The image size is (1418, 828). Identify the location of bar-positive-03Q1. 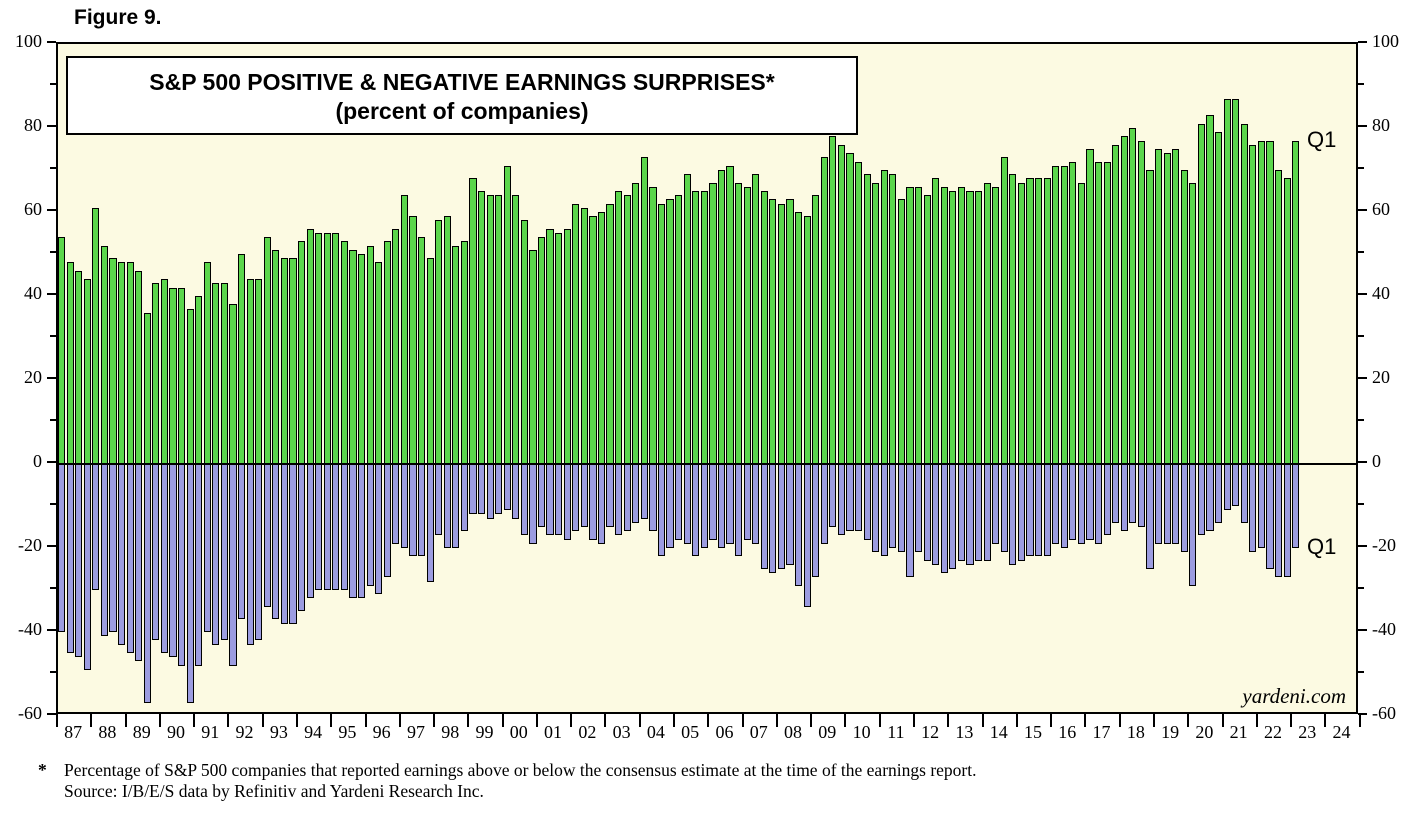
(610, 333).